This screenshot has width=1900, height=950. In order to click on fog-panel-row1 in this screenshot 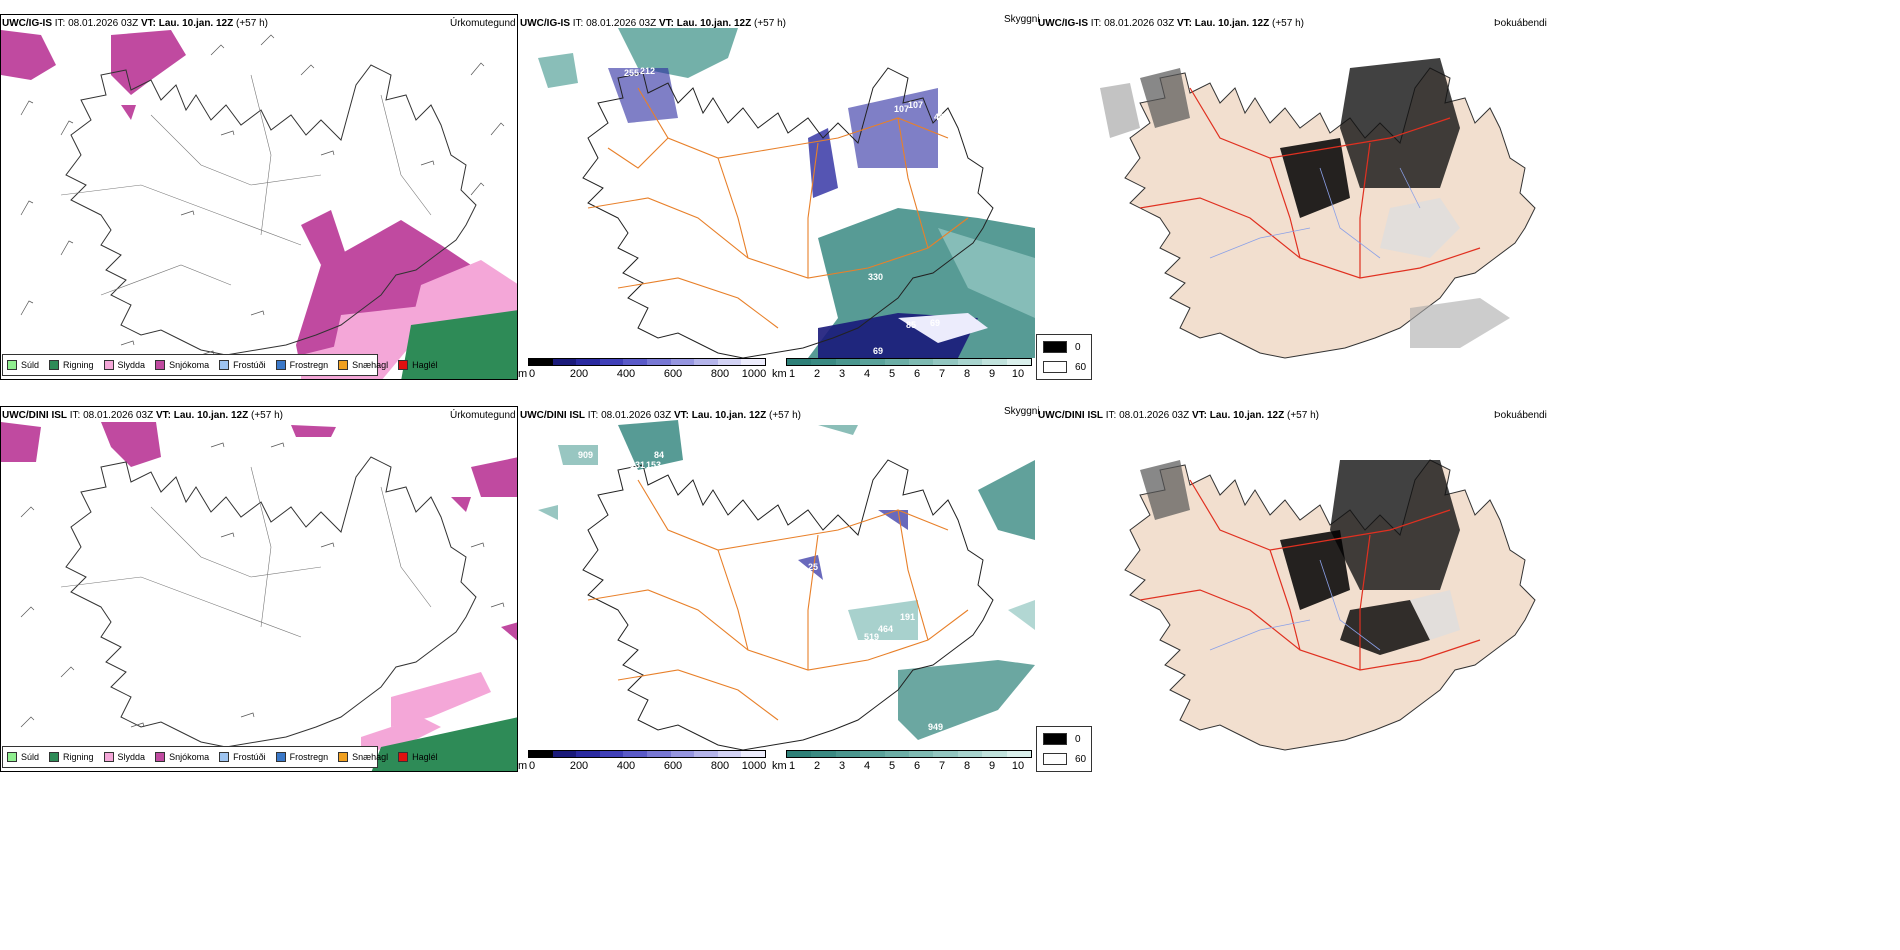, I will do `click(1305, 203)`.